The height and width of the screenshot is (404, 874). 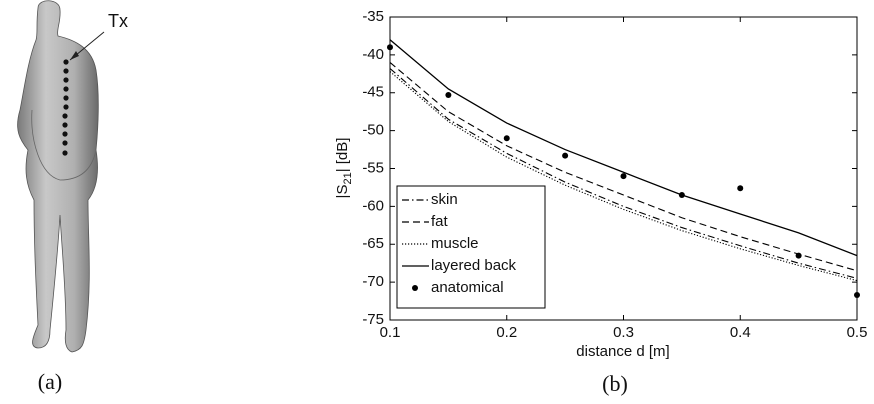 What do you see at coordinates (373, 205) in the screenshot?
I see `y-tick-label: -60` at bounding box center [373, 205].